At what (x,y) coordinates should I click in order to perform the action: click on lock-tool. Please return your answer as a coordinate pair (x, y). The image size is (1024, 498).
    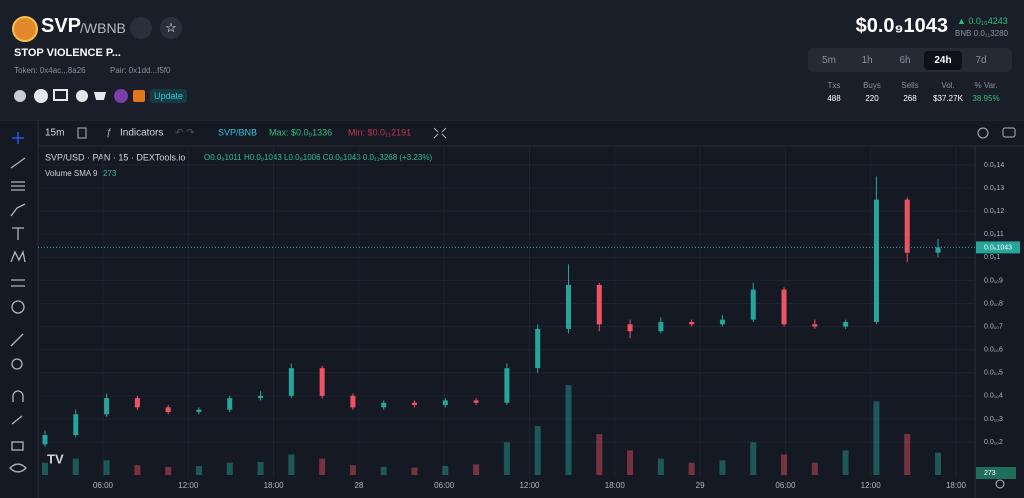
    Looking at the image, I should click on (17, 446).